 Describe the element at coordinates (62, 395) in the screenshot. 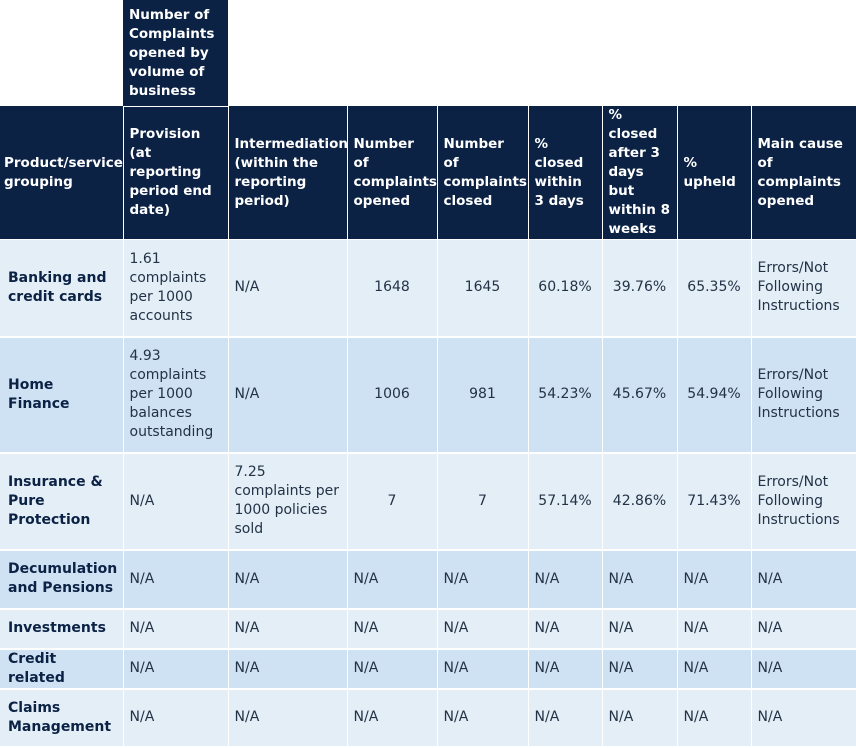

I see `row-grouping: Home Finance` at that location.